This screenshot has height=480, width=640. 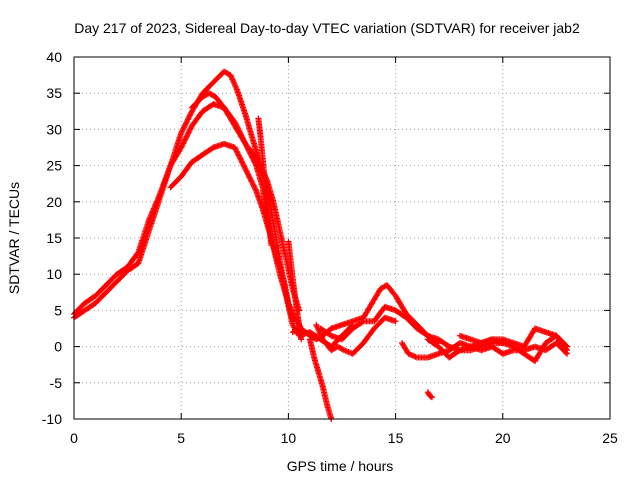 I want to click on x-tick-label: 15, so click(x=396, y=438).